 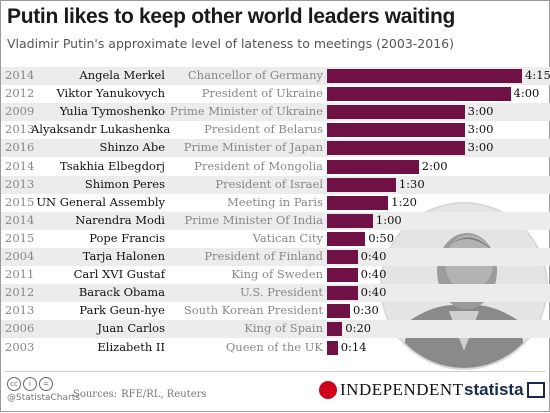 I want to click on role-label: President of Finland, so click(x=263, y=256).